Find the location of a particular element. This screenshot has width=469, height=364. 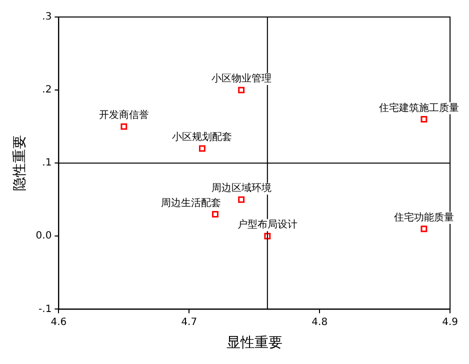

series-label: 周边生活配套 is located at coordinates (191, 202).